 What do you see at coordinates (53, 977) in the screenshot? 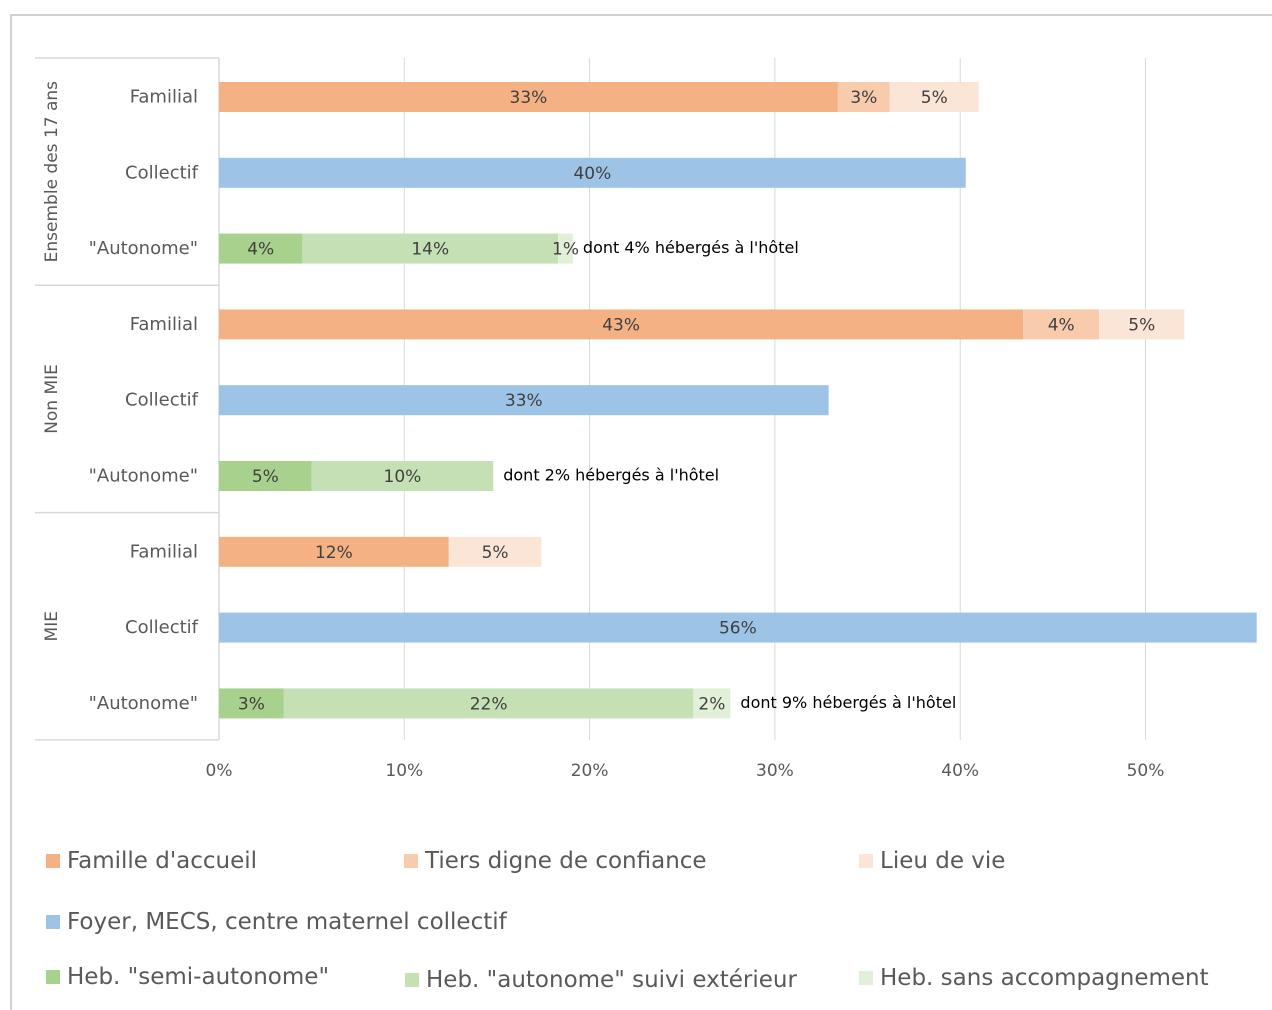
I see `legend-swatch-semi` at bounding box center [53, 977].